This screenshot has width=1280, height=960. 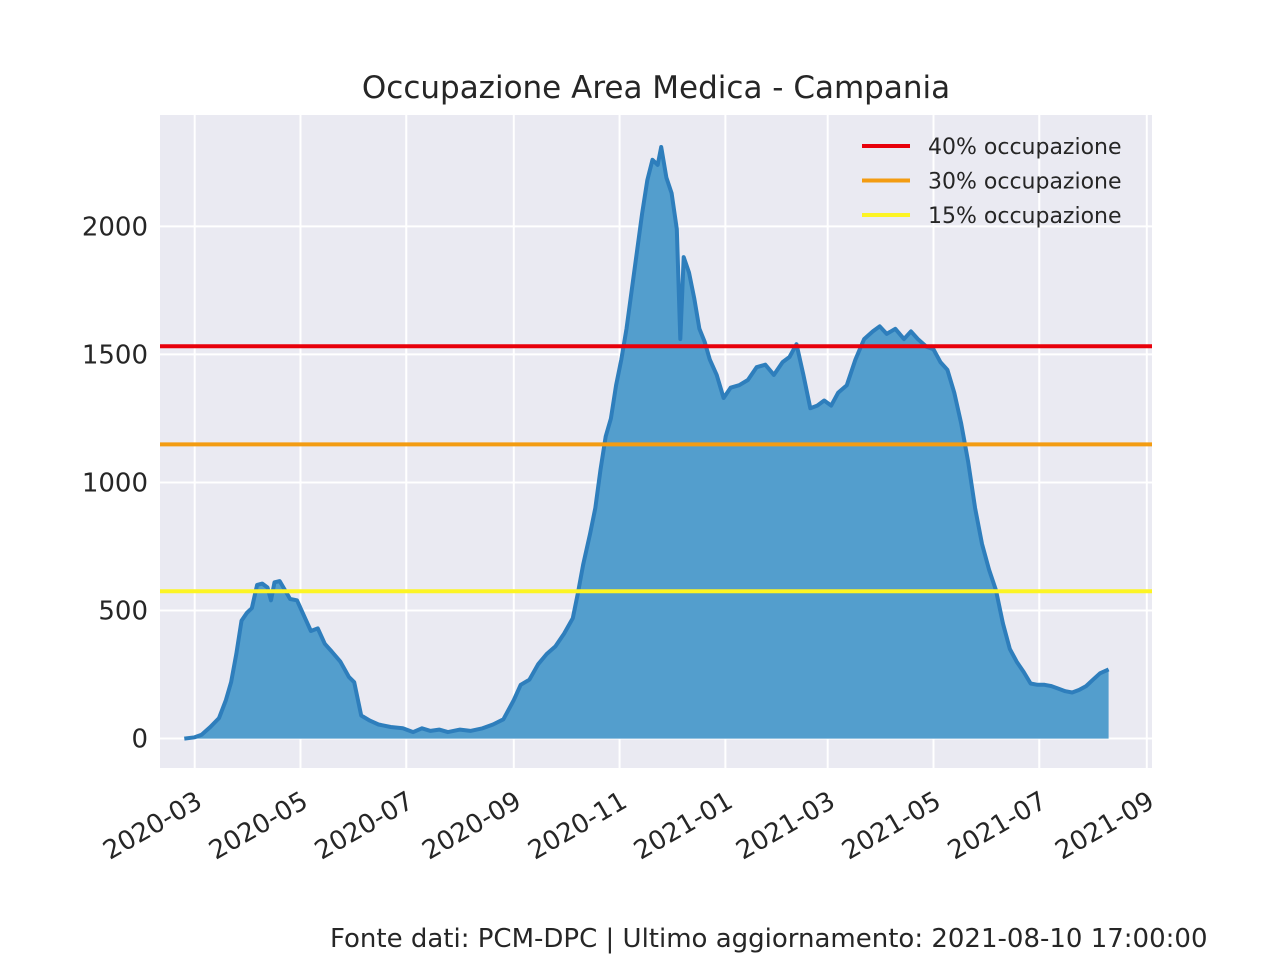 I want to click on x-tick-label: 2020-11, so click(x=577, y=826).